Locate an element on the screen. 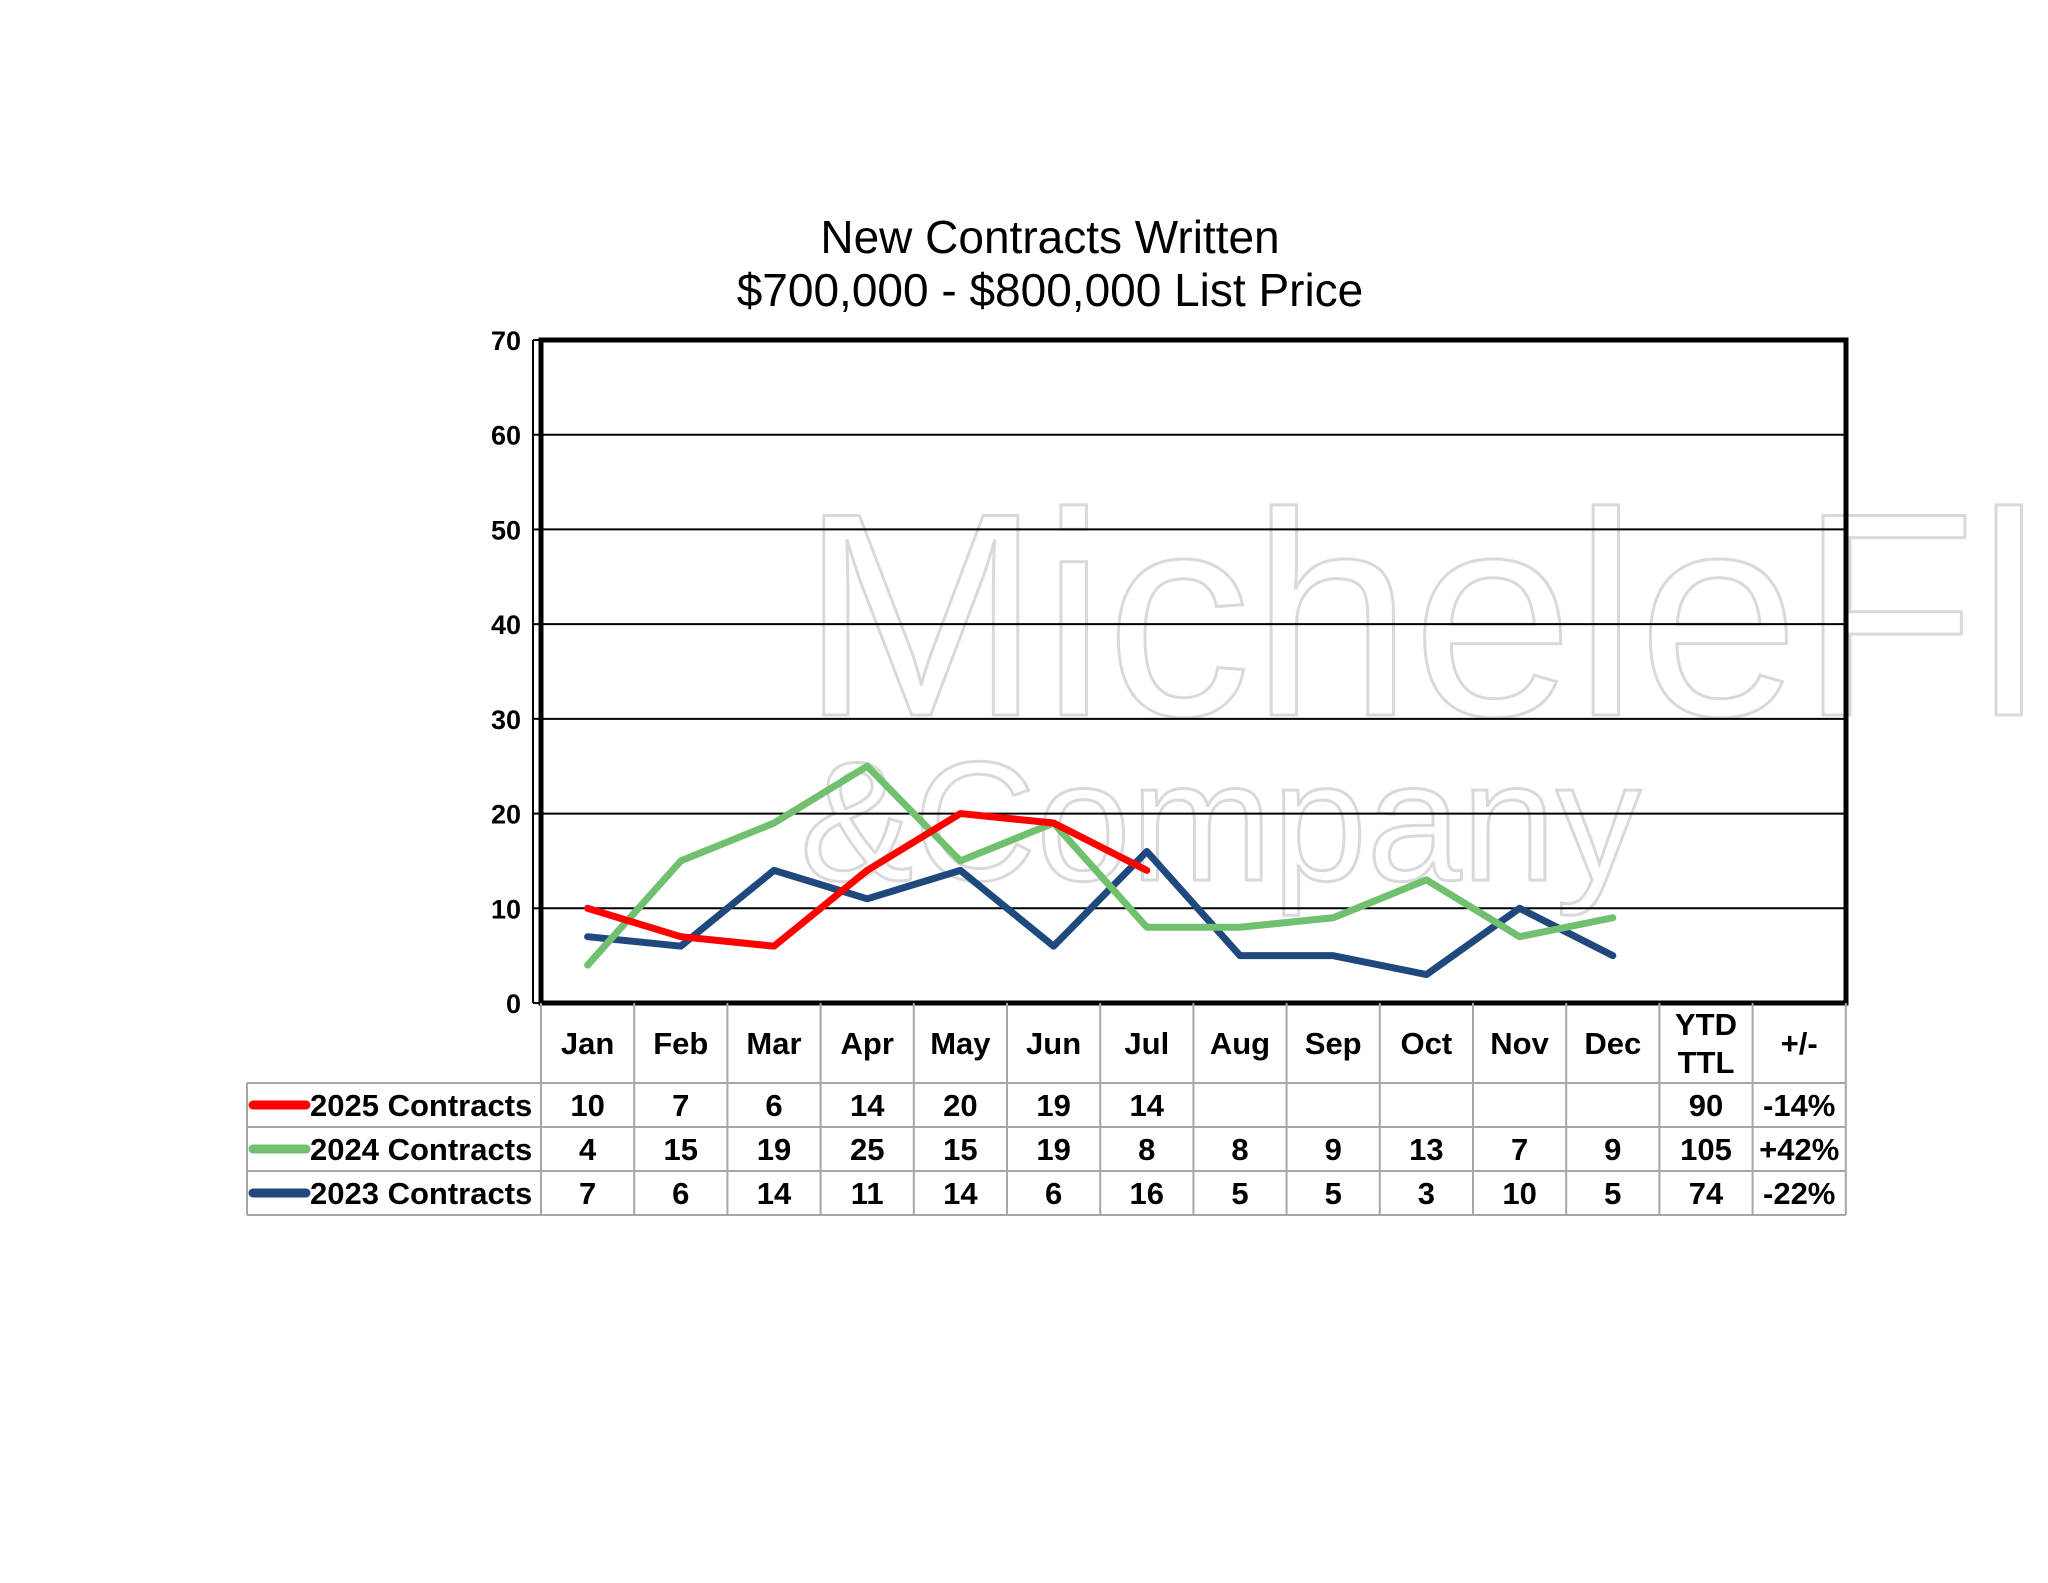  x-category-label: Aug is located at coordinates (1240, 1043).